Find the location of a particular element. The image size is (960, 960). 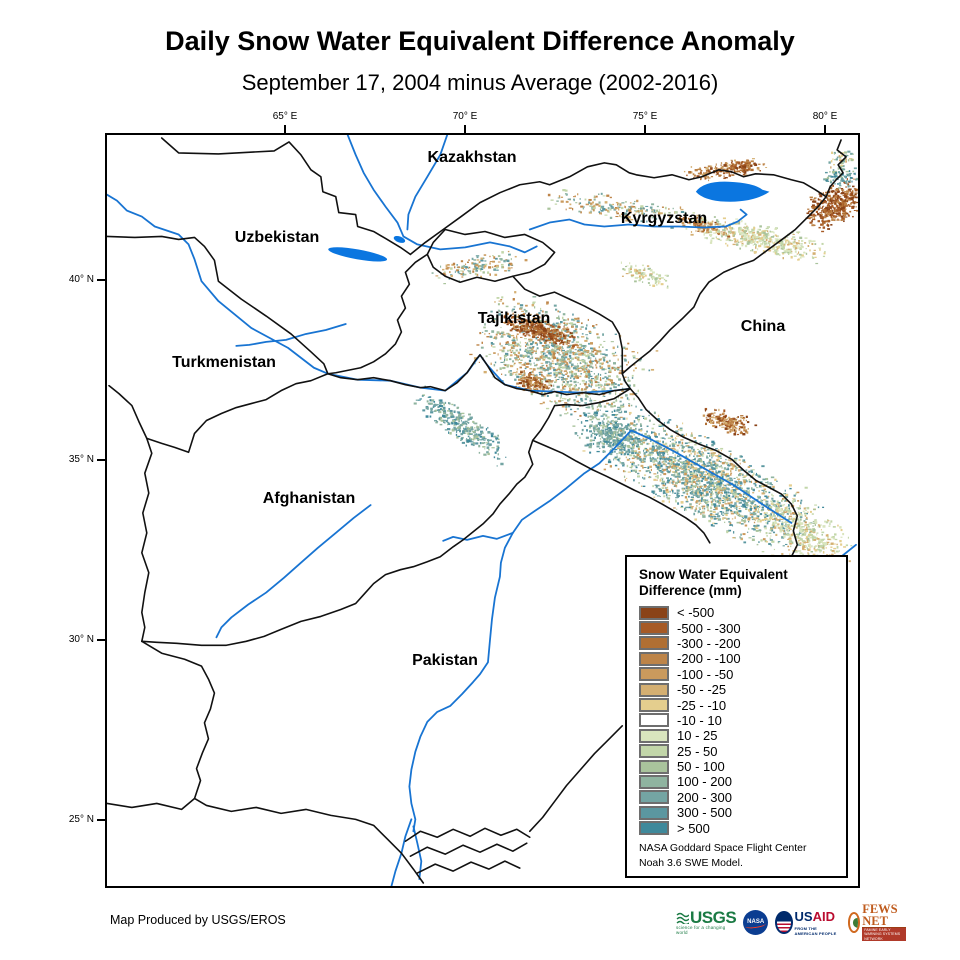

legend-label: 25 - 50 is located at coordinates (697, 751).